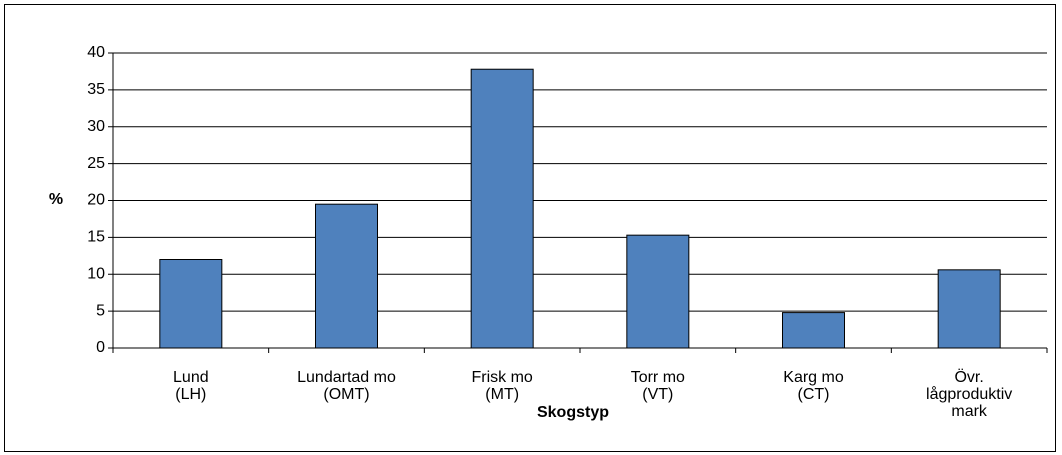 The width and height of the screenshot is (1062, 455). What do you see at coordinates (100, 347) in the screenshot?
I see `y-tick-label: 0` at bounding box center [100, 347].